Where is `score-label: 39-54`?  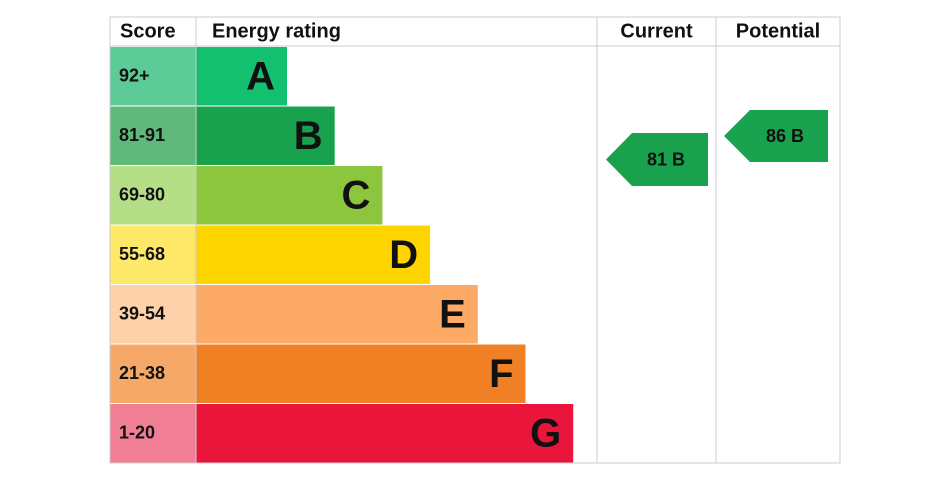 score-label: 39-54 is located at coordinates (142, 314).